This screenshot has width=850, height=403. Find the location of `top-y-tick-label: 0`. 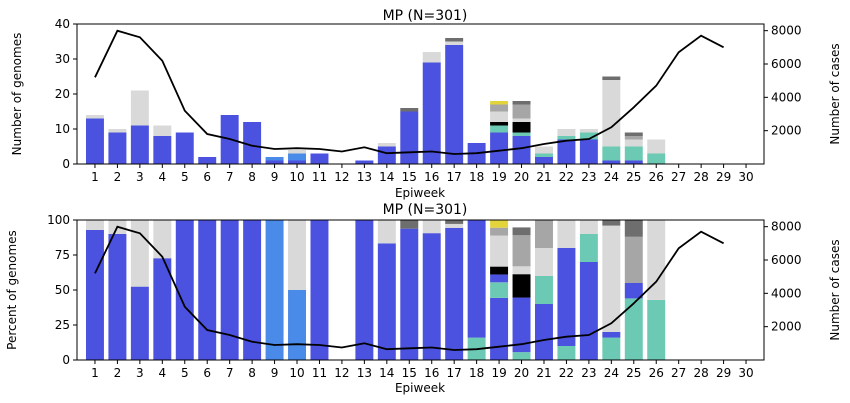

top-y-tick-label: 0 is located at coordinates (66, 164).